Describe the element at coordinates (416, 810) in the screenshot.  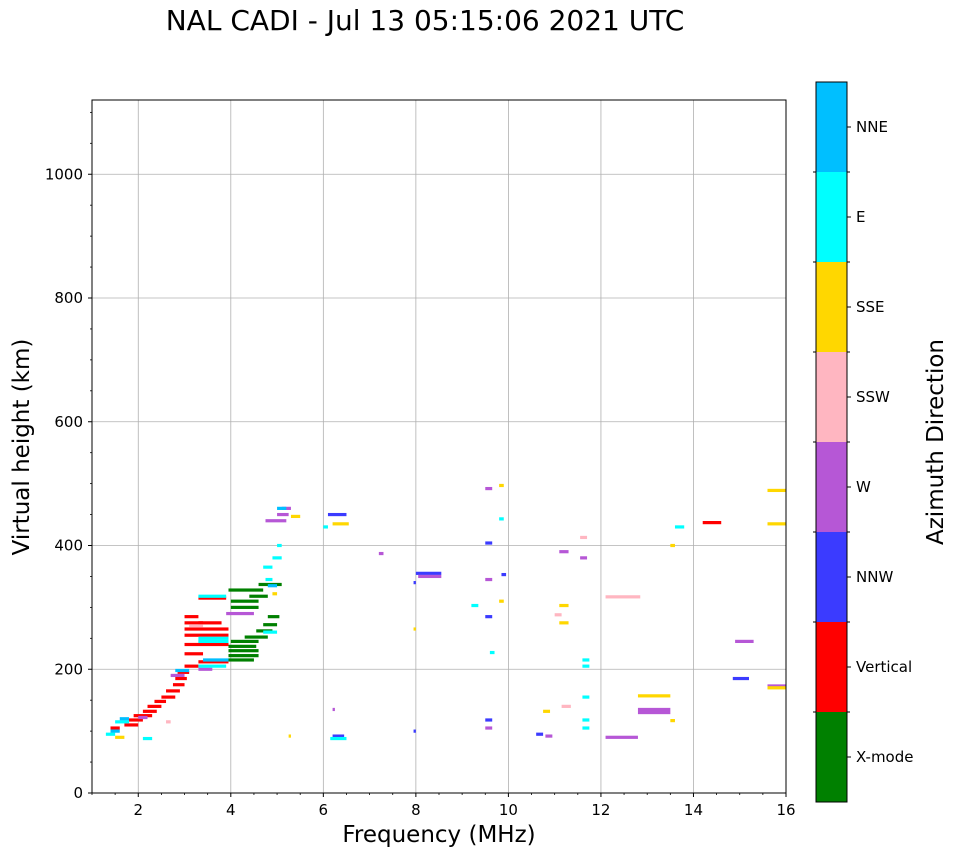
I see `x-tick-label: 8` at that location.